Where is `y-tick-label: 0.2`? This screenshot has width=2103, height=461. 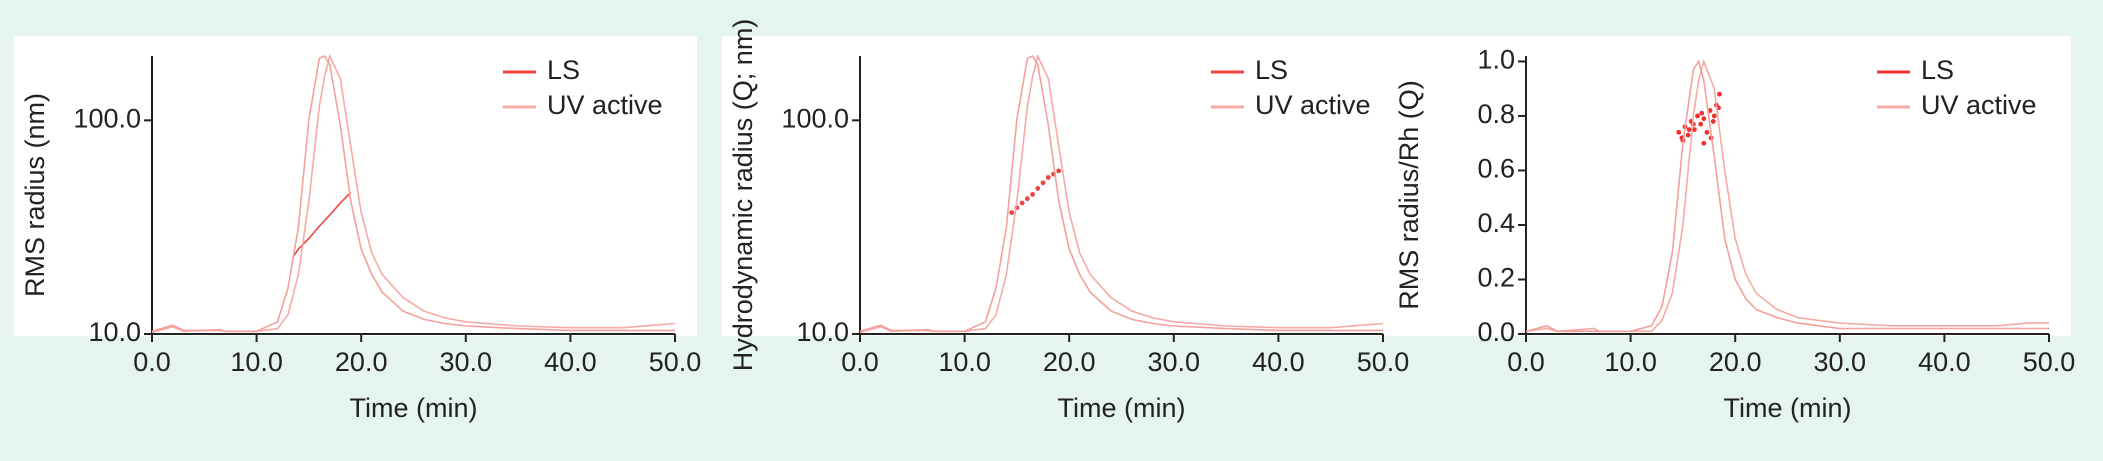 y-tick-label: 0.2 is located at coordinates (1496, 278).